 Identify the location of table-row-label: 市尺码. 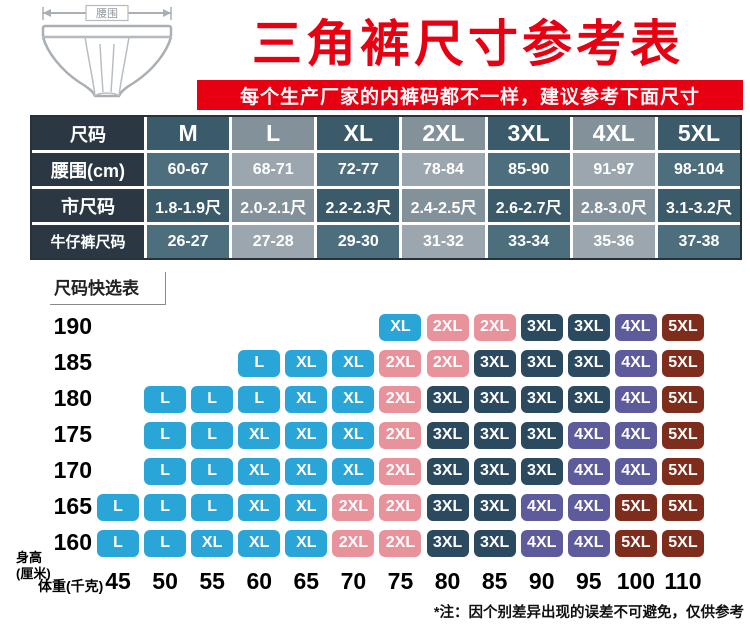
(88, 205).